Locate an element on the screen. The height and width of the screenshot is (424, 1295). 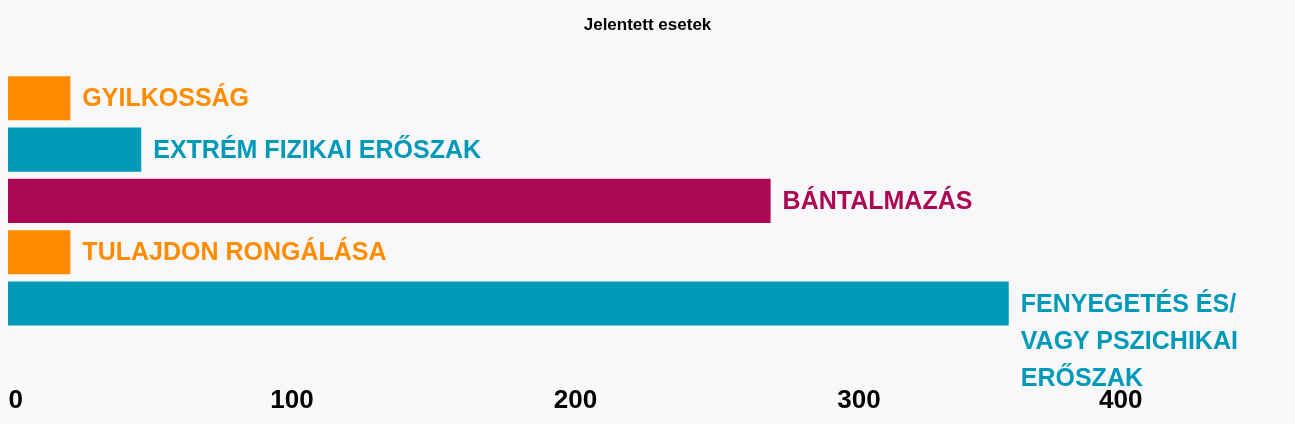
x-tick-label: 100 is located at coordinates (292, 398).